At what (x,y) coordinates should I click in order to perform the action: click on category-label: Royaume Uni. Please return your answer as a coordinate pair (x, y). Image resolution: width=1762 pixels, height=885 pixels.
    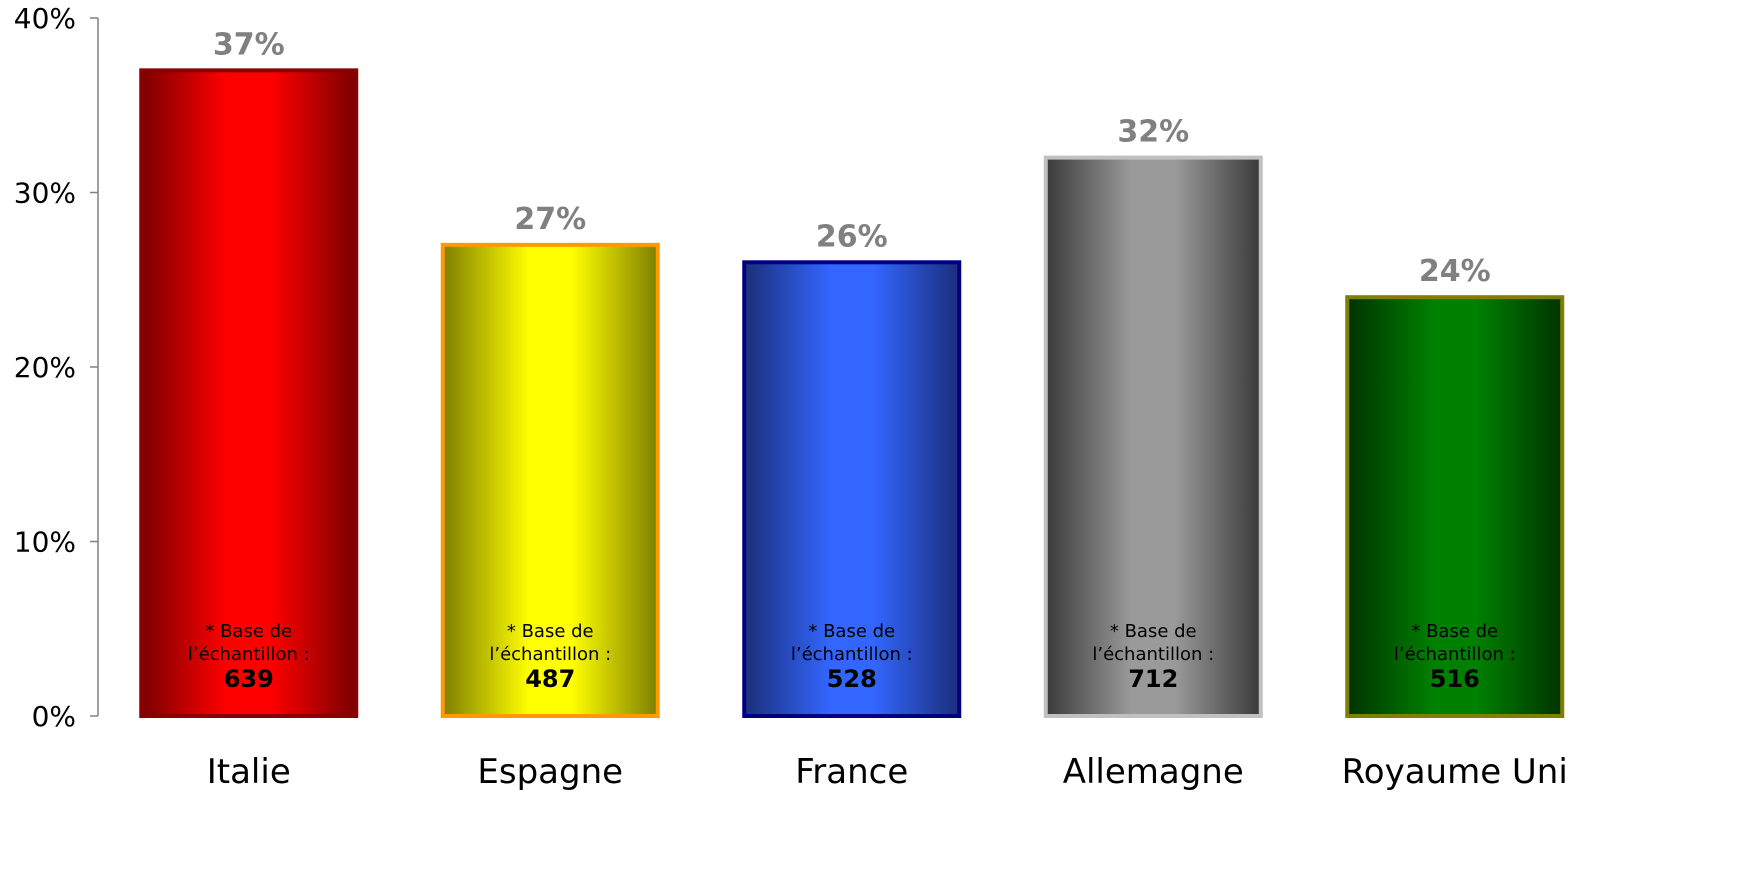
    Looking at the image, I should click on (1455, 772).